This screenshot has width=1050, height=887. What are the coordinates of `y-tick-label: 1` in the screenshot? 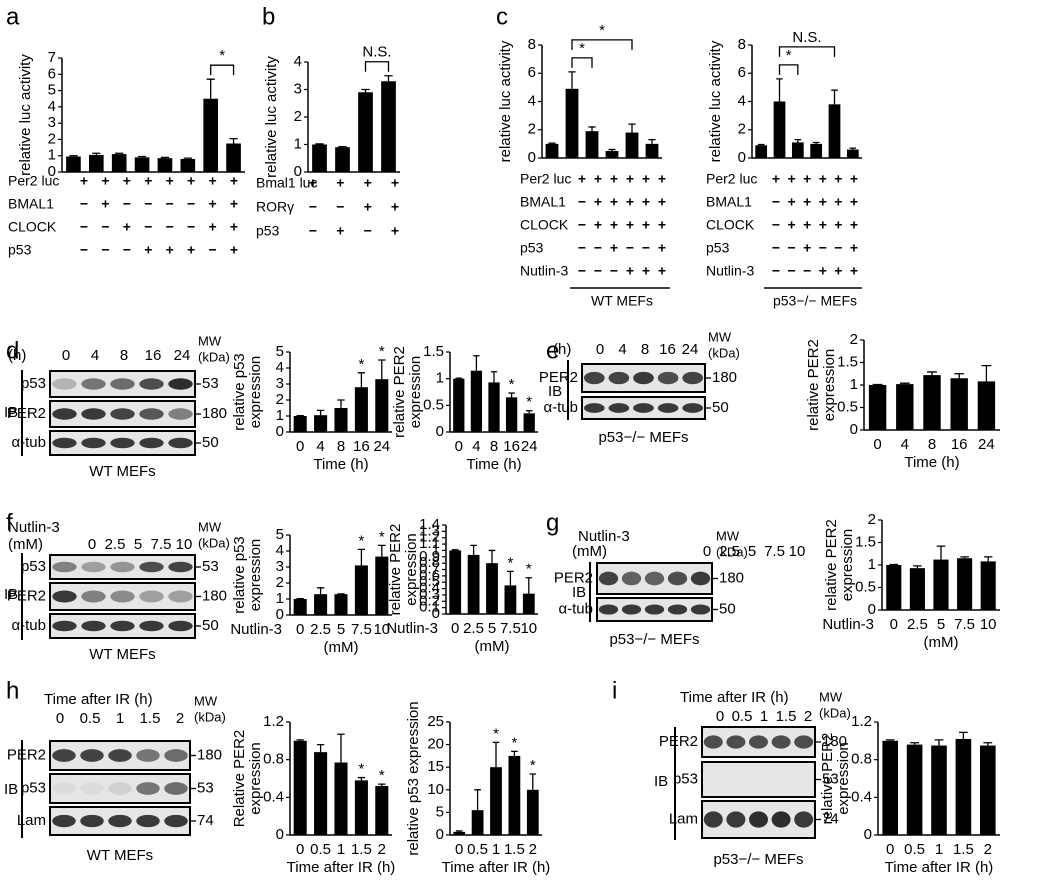 It's located at (280, 415).